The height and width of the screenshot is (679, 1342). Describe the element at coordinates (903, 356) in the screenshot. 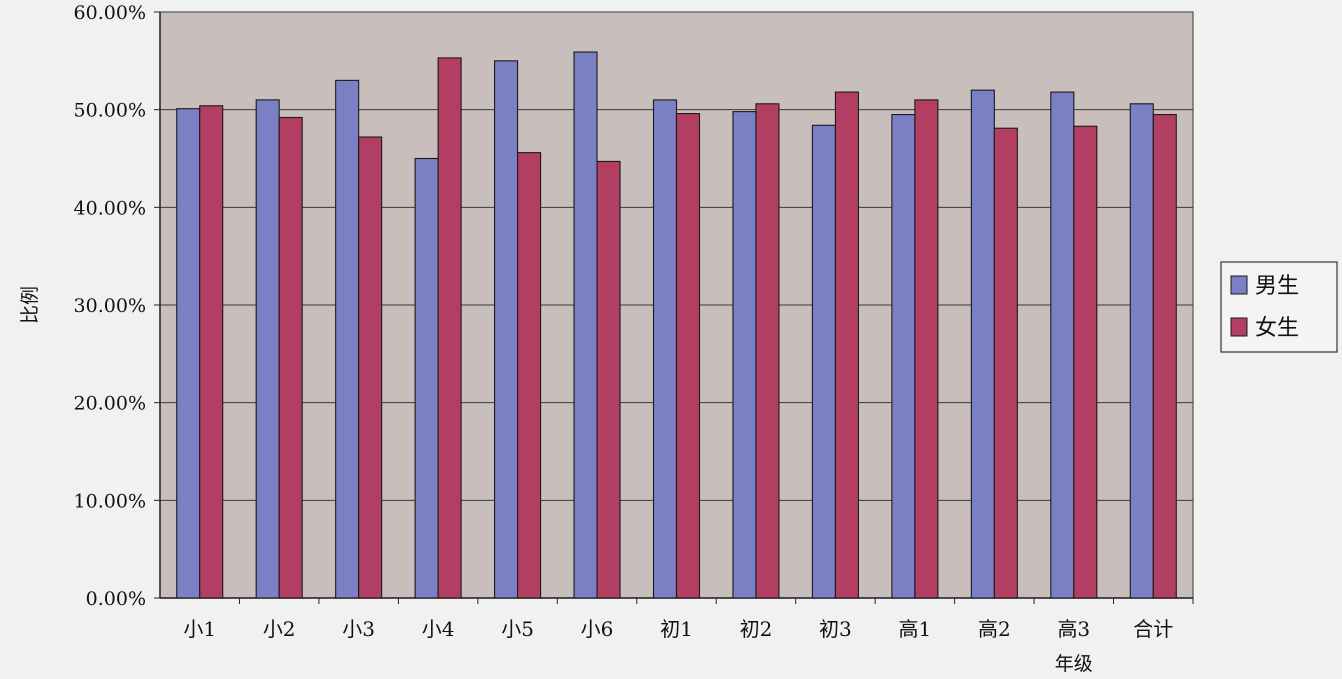

I see `bar-男生-高1` at that location.